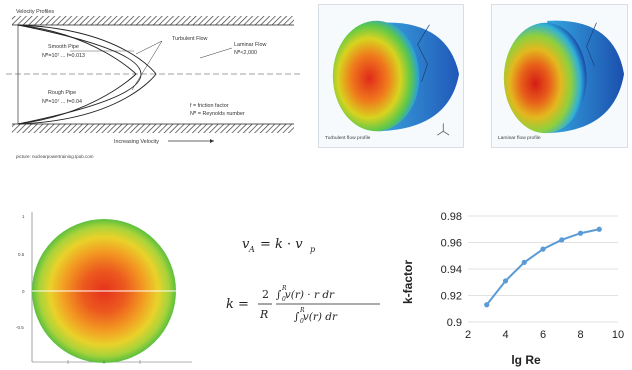 The height and width of the screenshot is (370, 632). I want to click on y-tick: -0.5, so click(20, 327).